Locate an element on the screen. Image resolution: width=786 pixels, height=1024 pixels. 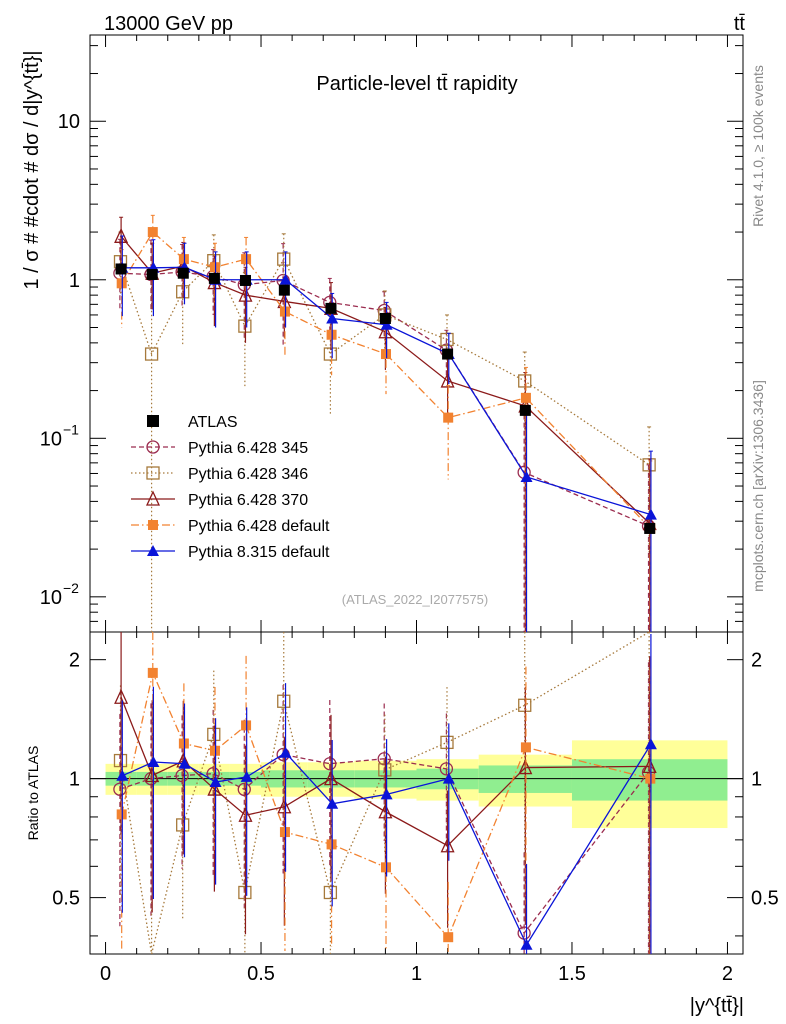
y-tick-exponent: −1 is located at coordinates (71, 429).